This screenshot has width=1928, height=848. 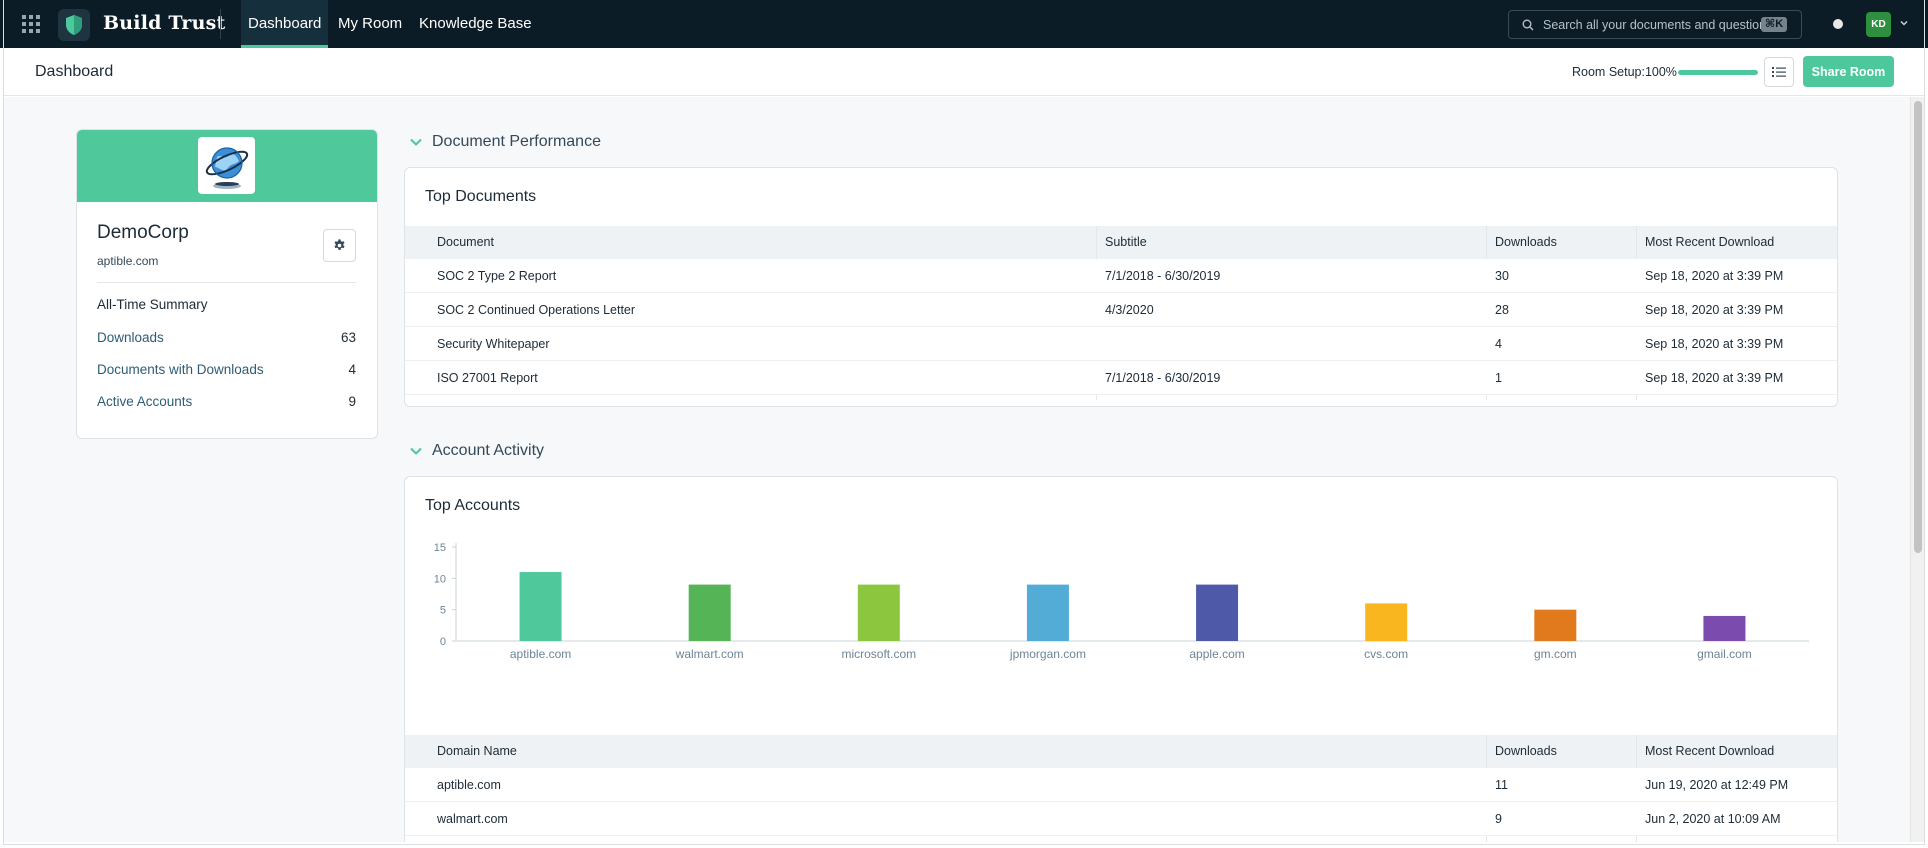 What do you see at coordinates (481, 196) in the screenshot?
I see `panel-title: Top Documents` at bounding box center [481, 196].